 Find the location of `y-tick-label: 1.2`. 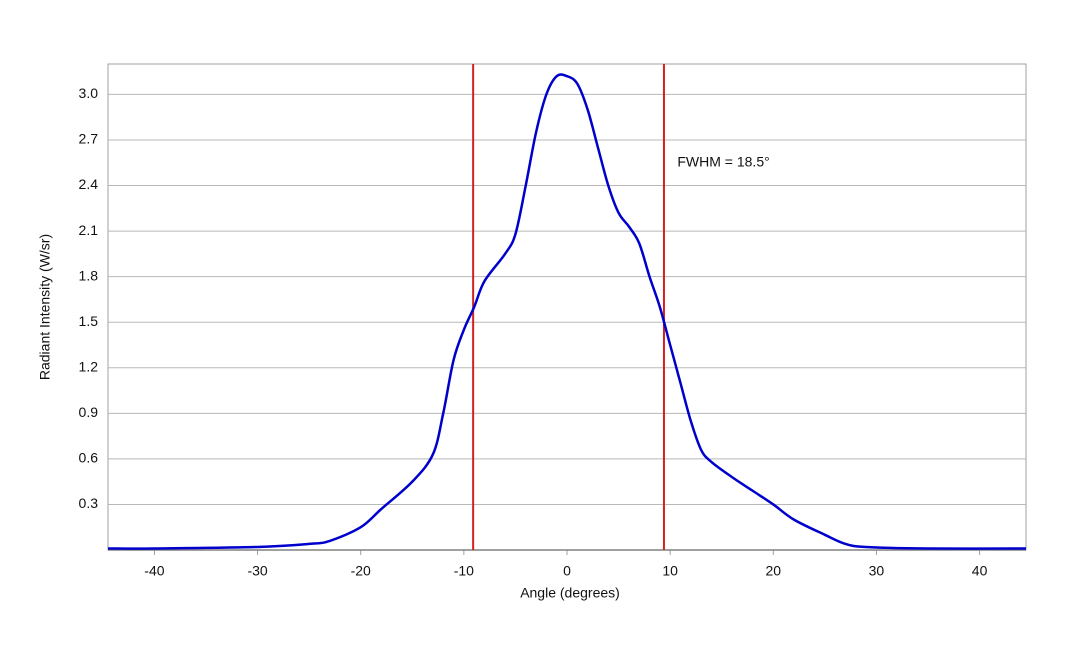

y-tick-label: 1.2 is located at coordinates (89, 366).